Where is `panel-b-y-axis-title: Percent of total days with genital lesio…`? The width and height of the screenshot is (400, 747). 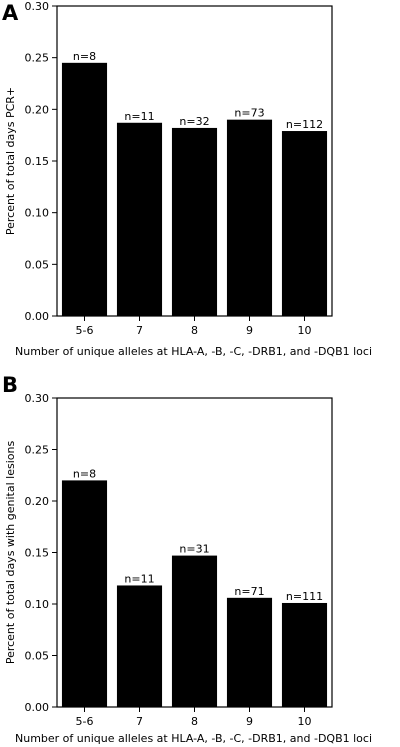
panel-b-y-axis-title: Percent of total days with genital lesio… is located at coordinates (10, 553).